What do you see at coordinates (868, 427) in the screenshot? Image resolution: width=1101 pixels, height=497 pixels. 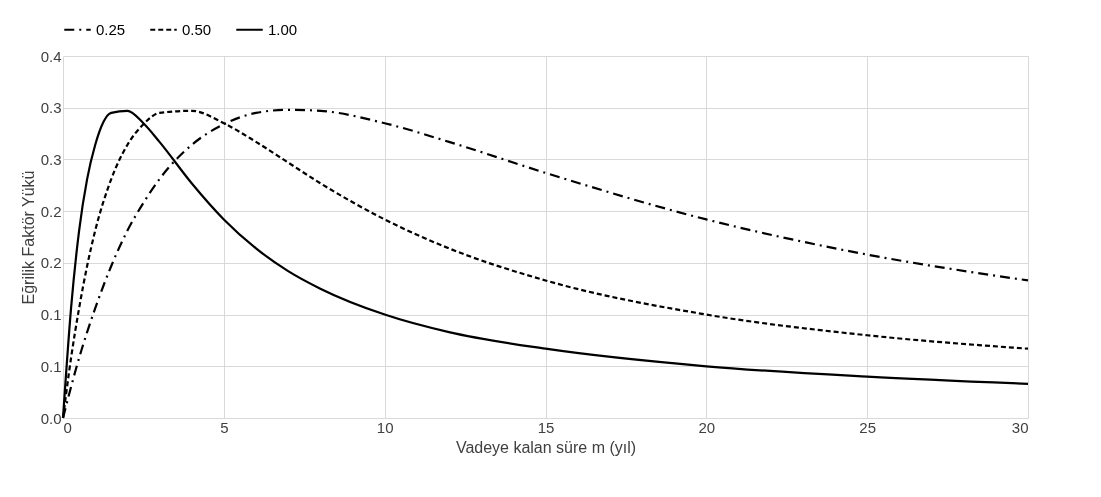 I see `x-tick-label: 25` at bounding box center [868, 427].